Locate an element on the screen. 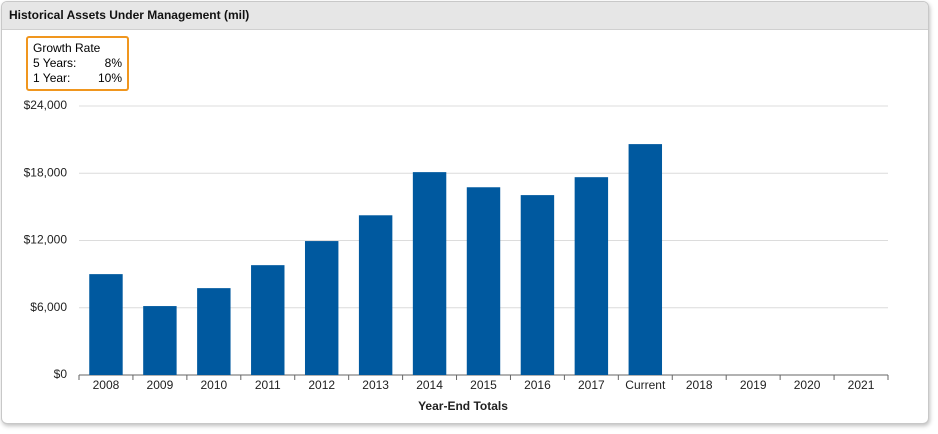 Image resolution: width=938 pixels, height=434 pixels. growth-row: 1 Year: 10% is located at coordinates (77, 78).